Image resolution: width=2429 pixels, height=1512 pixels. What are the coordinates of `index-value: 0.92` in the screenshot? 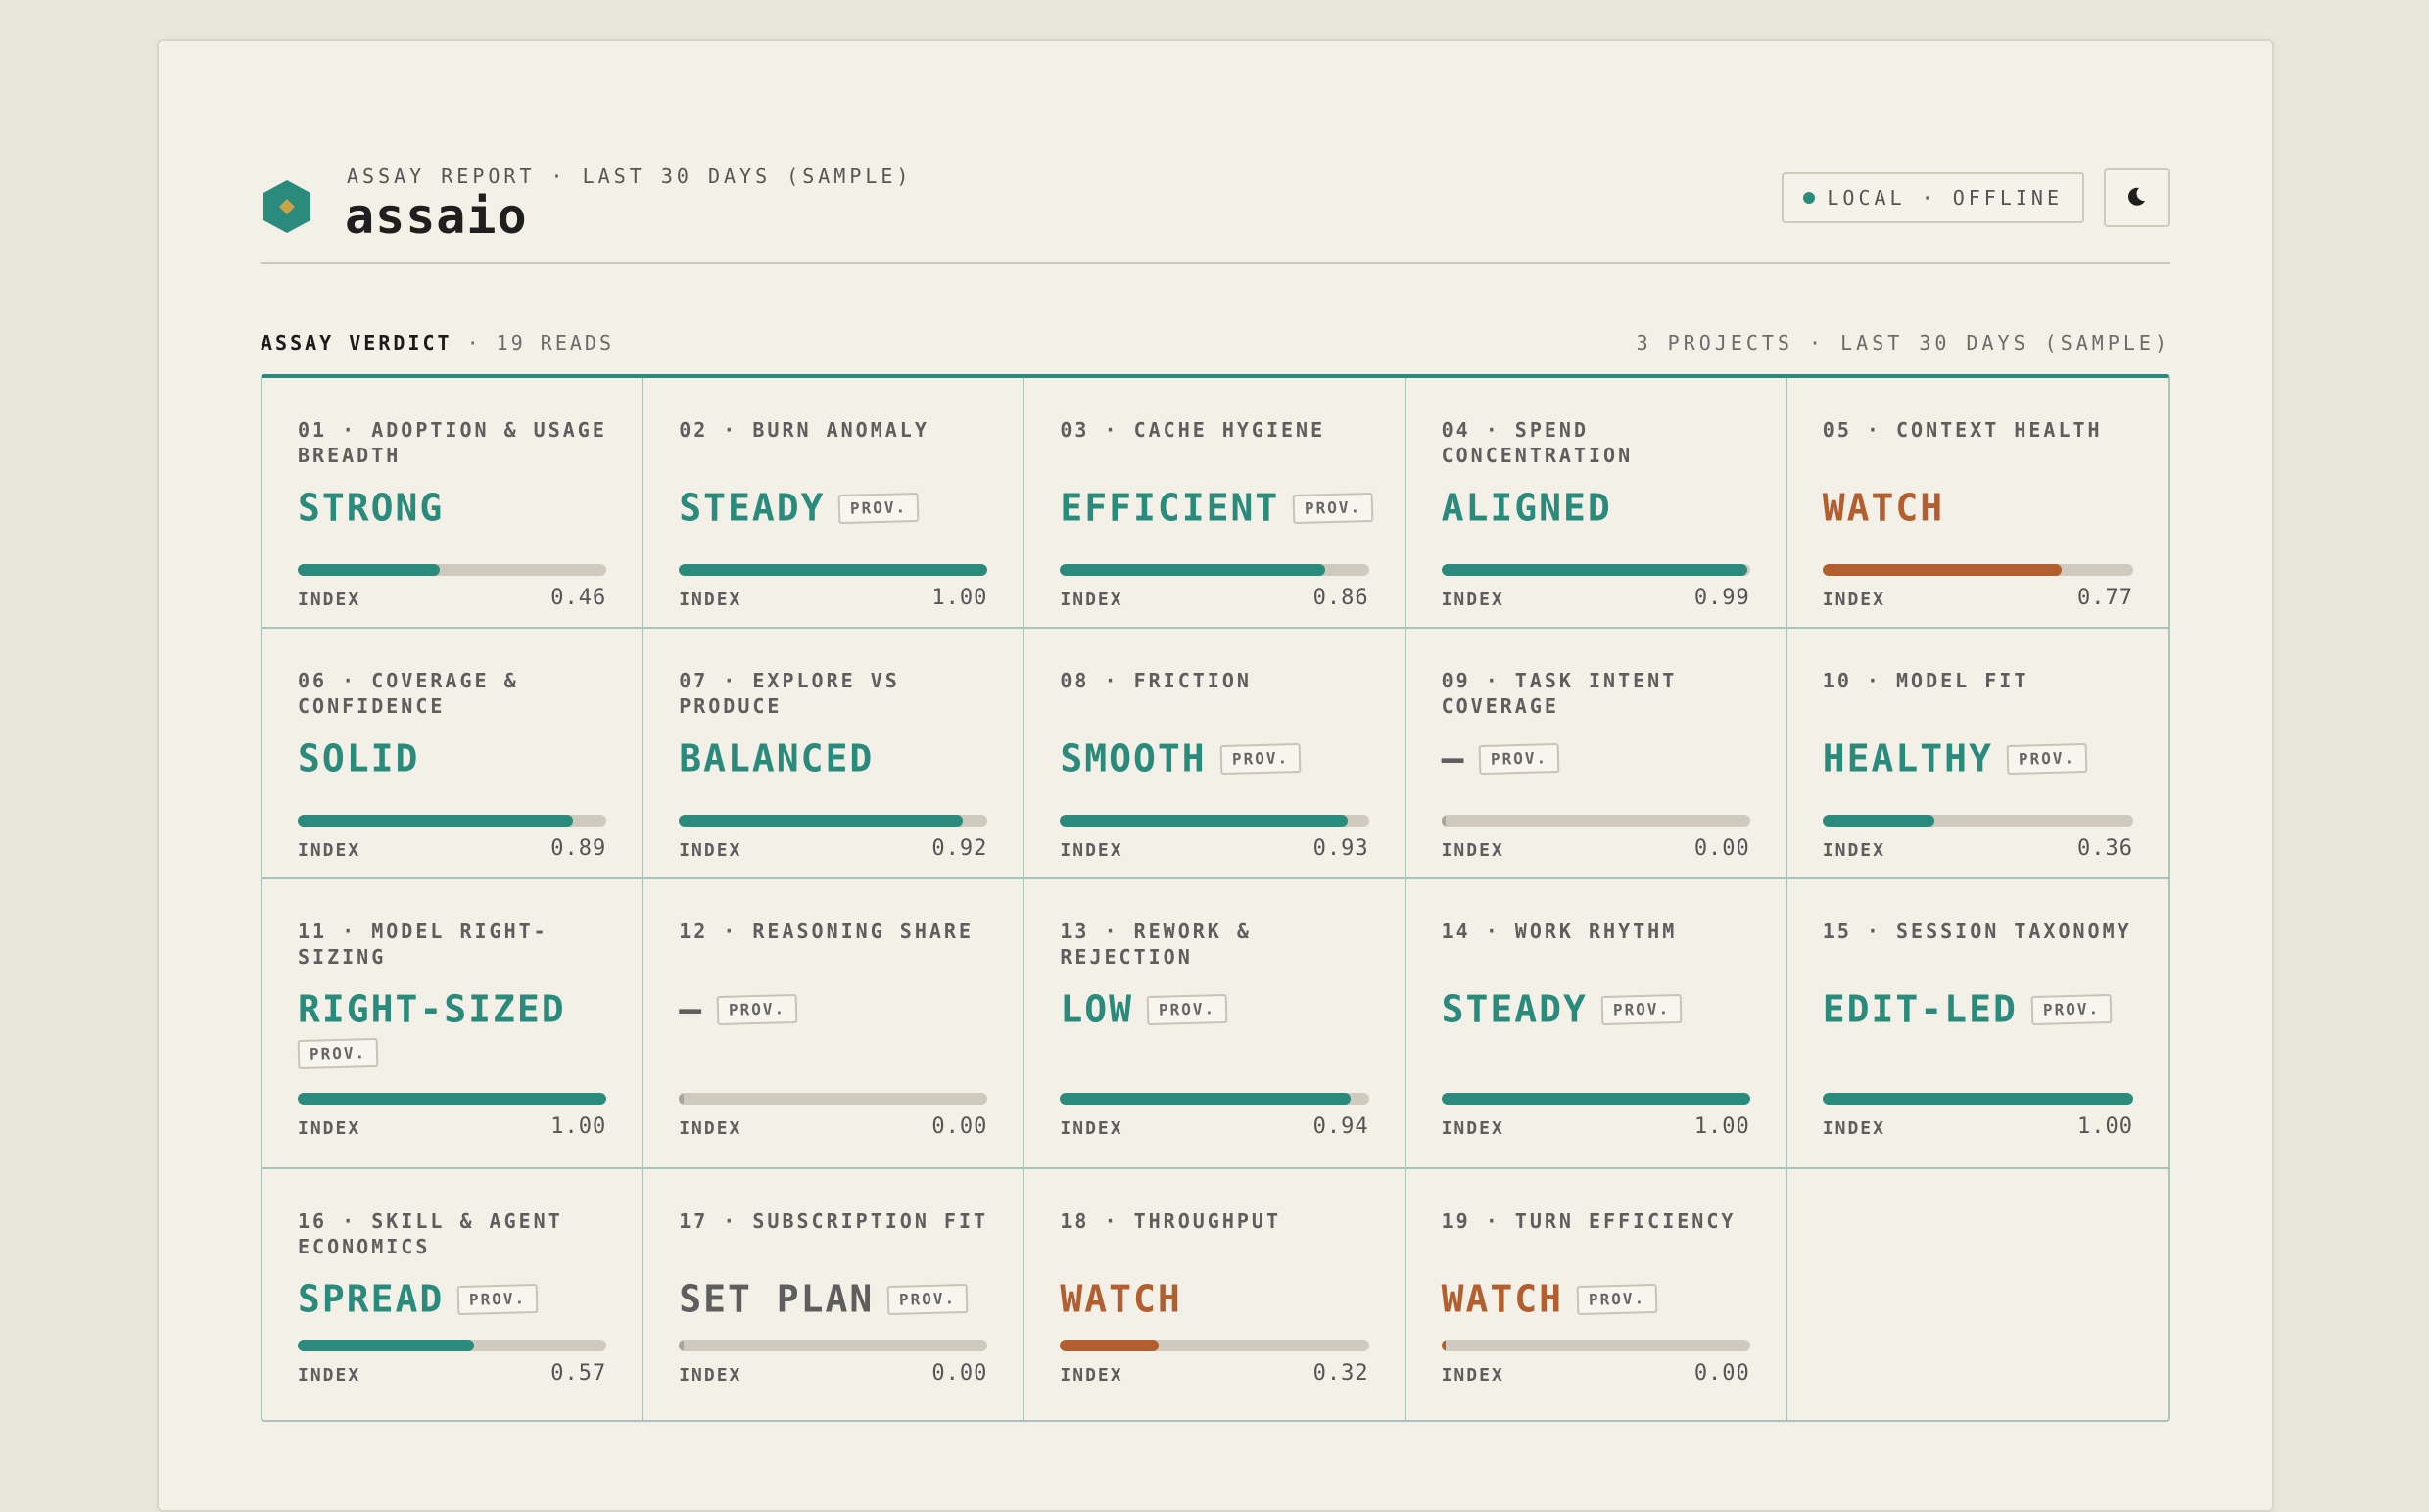 It's located at (960, 849).